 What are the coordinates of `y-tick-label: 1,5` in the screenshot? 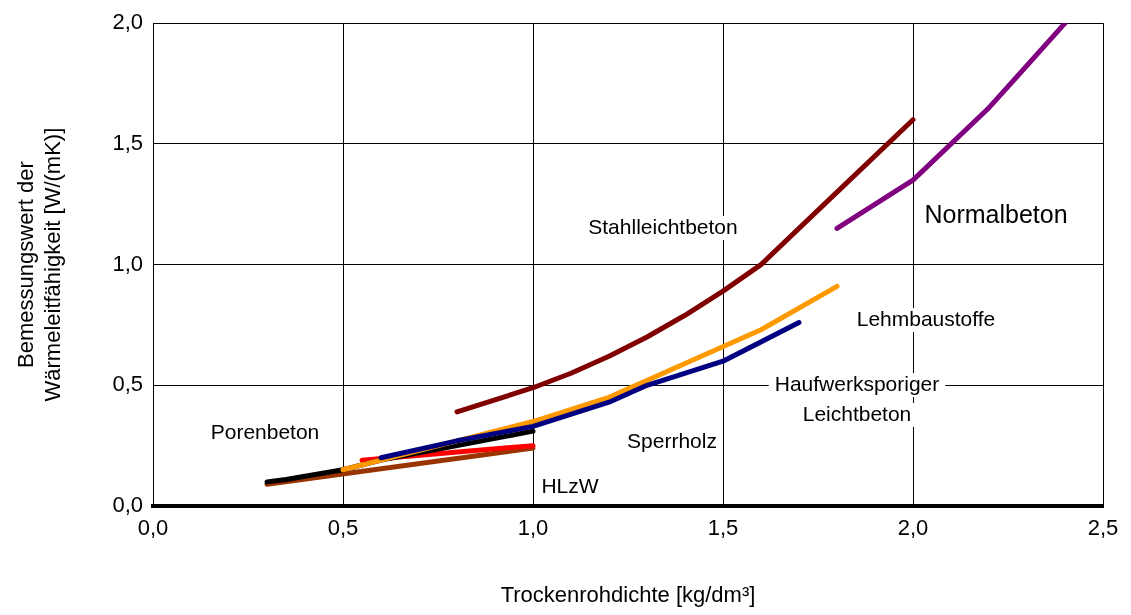 It's located at (127, 142).